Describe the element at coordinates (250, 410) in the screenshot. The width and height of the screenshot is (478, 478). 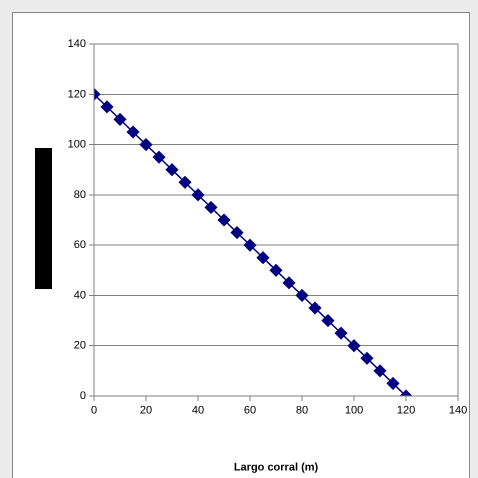
I see `x-tick-label: 60` at that location.